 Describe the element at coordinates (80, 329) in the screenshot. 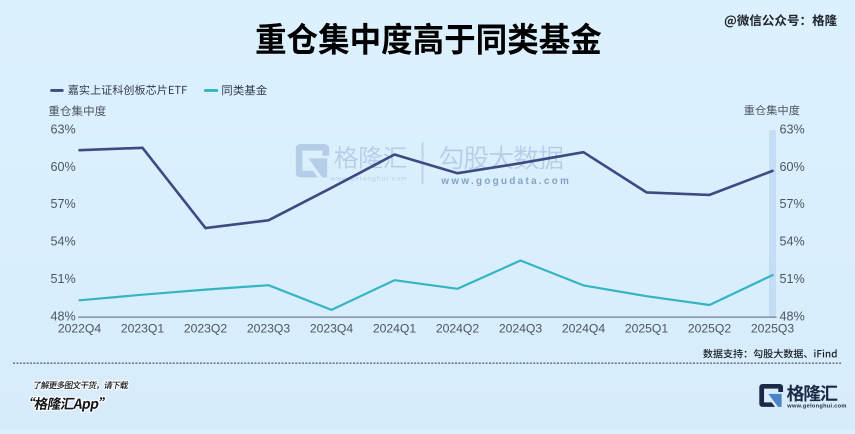

I see `svg-text: 2022Q4` at that location.